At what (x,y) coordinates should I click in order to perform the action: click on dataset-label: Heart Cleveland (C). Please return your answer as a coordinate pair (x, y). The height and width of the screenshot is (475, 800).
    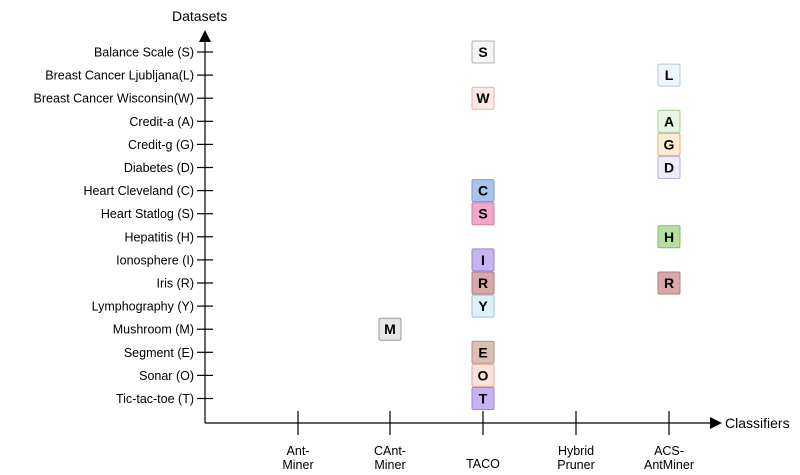
    Looking at the image, I should click on (139, 191).